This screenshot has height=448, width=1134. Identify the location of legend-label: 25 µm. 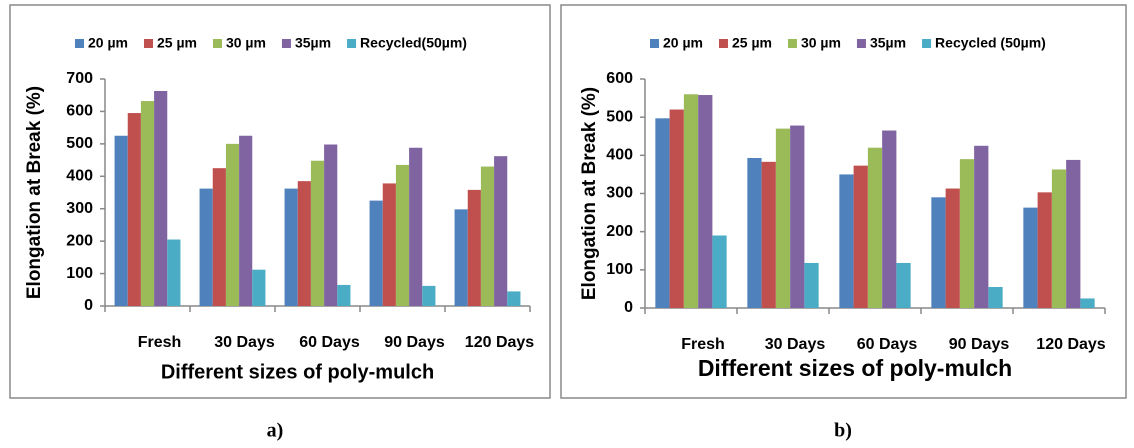
(752, 43).